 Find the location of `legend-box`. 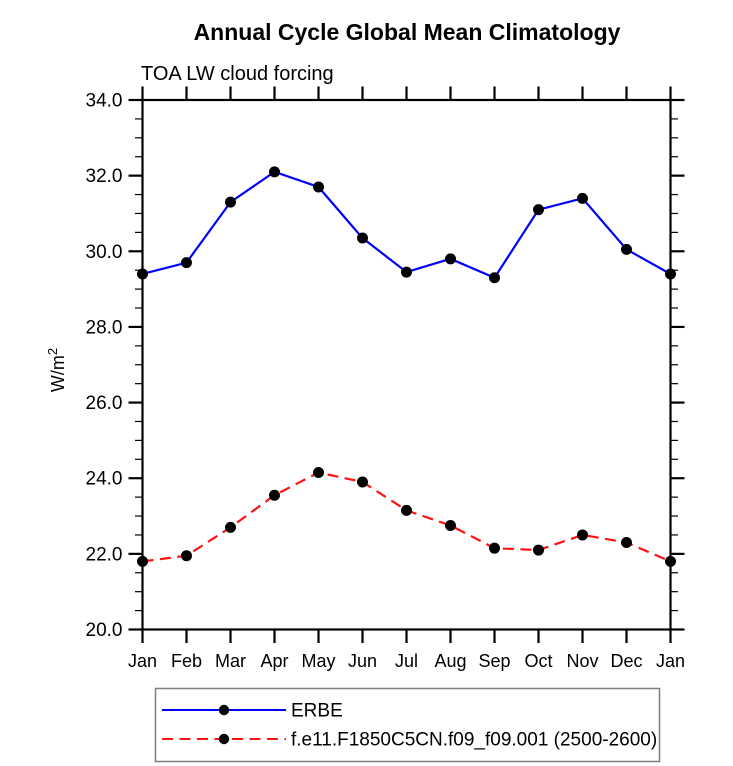

legend-box is located at coordinates (407, 725).